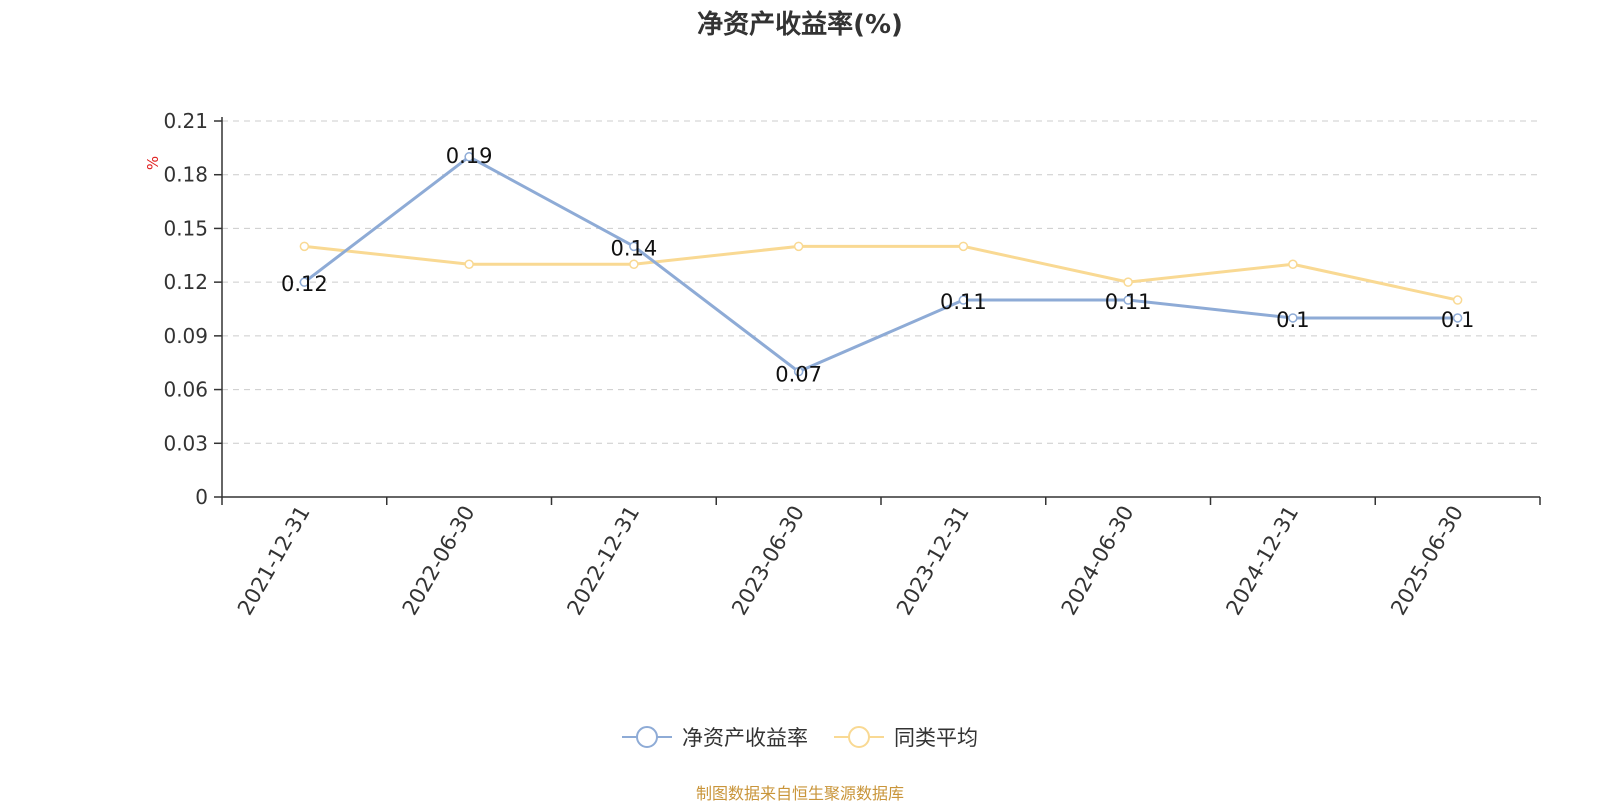 This screenshot has width=1600, height=804. Describe the element at coordinates (274, 561) in the screenshot. I see `x-tick-label: 2021-12-31` at that location.